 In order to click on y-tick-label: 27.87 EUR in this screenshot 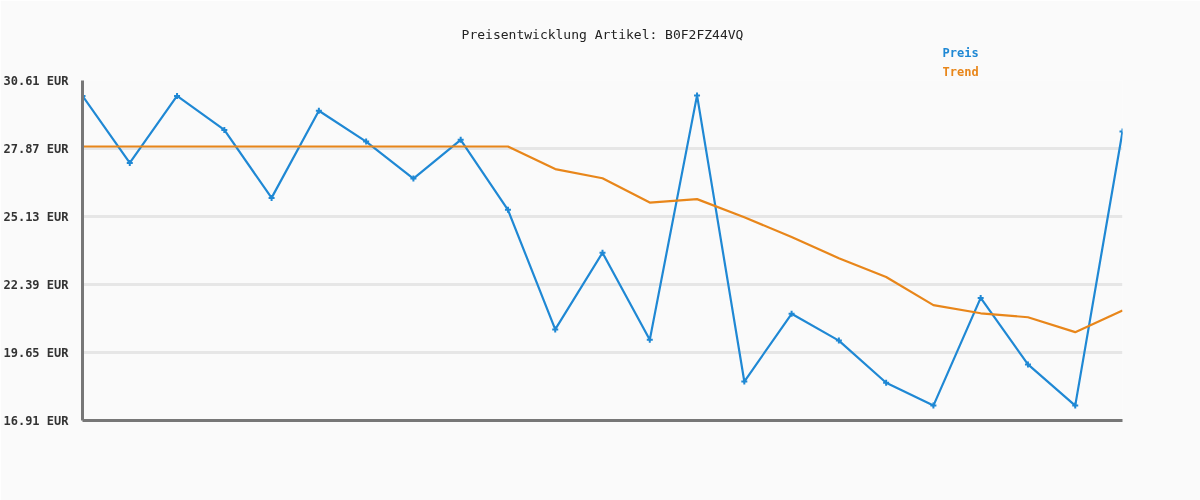, I will do `click(36, 148)`.